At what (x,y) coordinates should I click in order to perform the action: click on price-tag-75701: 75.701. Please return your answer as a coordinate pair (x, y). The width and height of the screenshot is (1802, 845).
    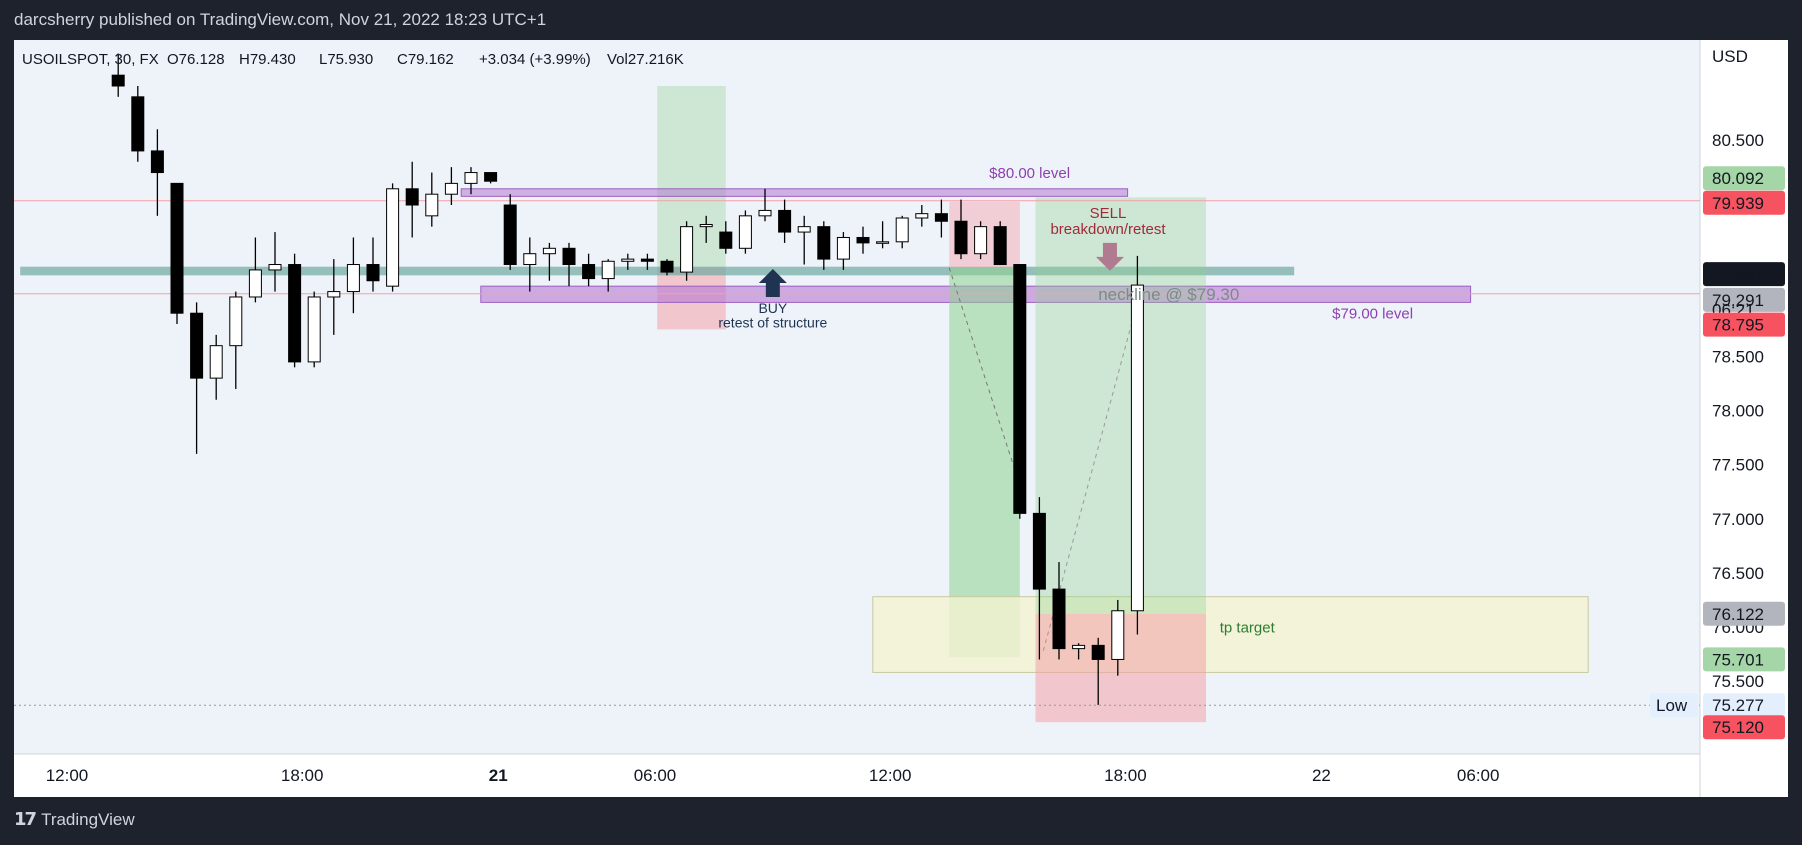
    Looking at the image, I should click on (1738, 659).